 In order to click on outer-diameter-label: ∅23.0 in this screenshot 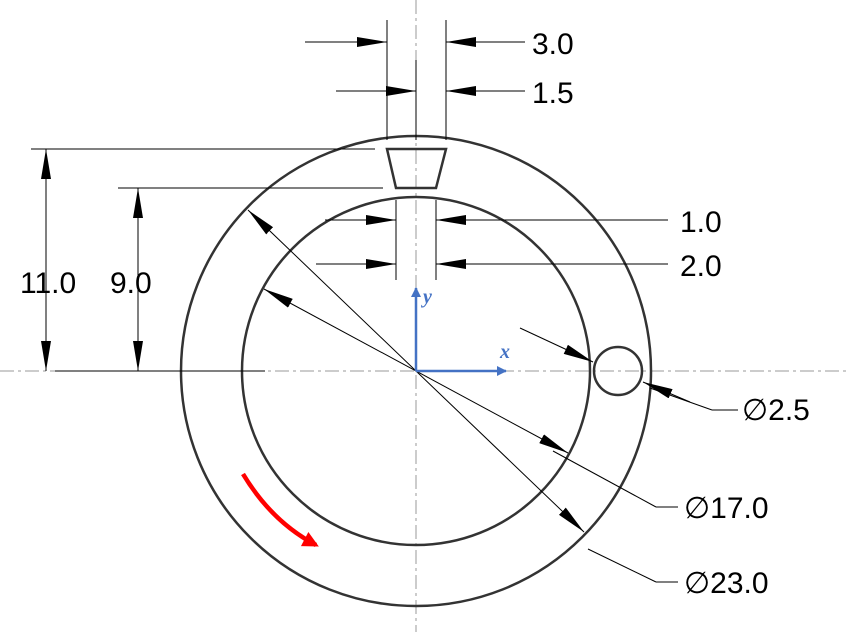, I will do `click(726, 583)`.